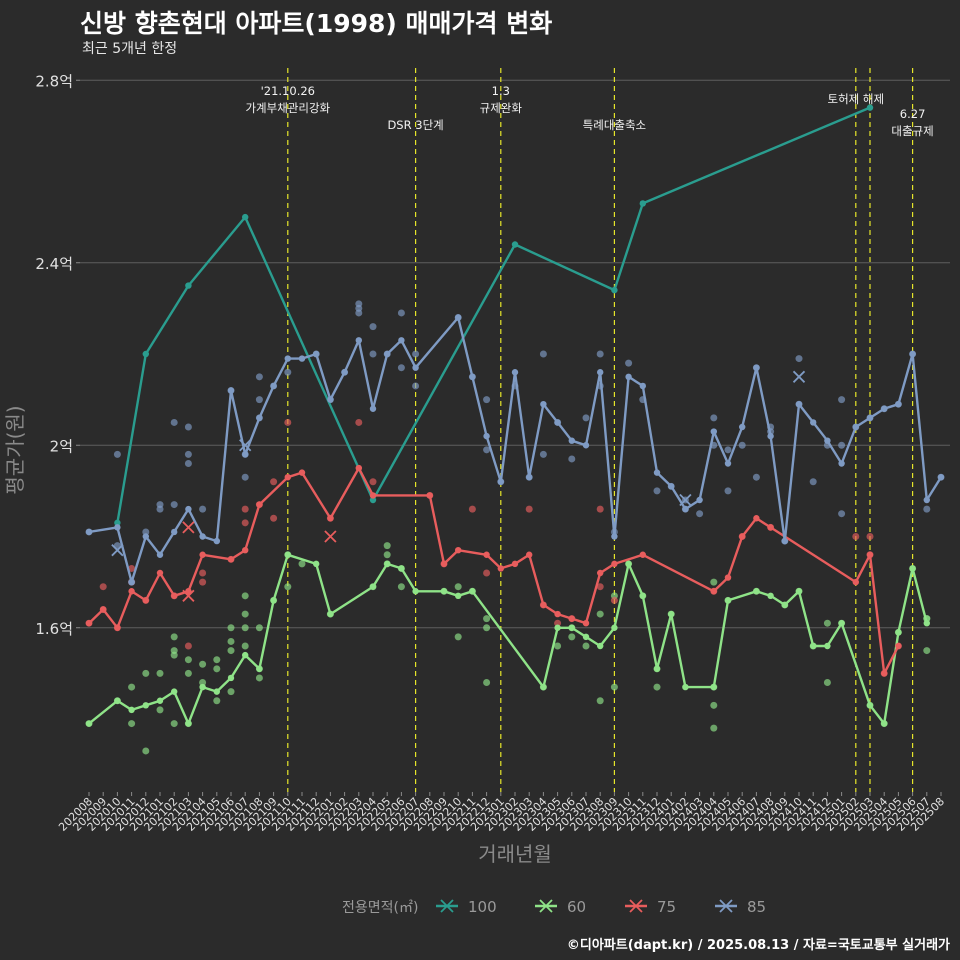  Describe the element at coordinates (316, 23) in the screenshot. I see `chart-title: 신방 향촌현대 아파트(1998) 매매가격 변화` at that location.